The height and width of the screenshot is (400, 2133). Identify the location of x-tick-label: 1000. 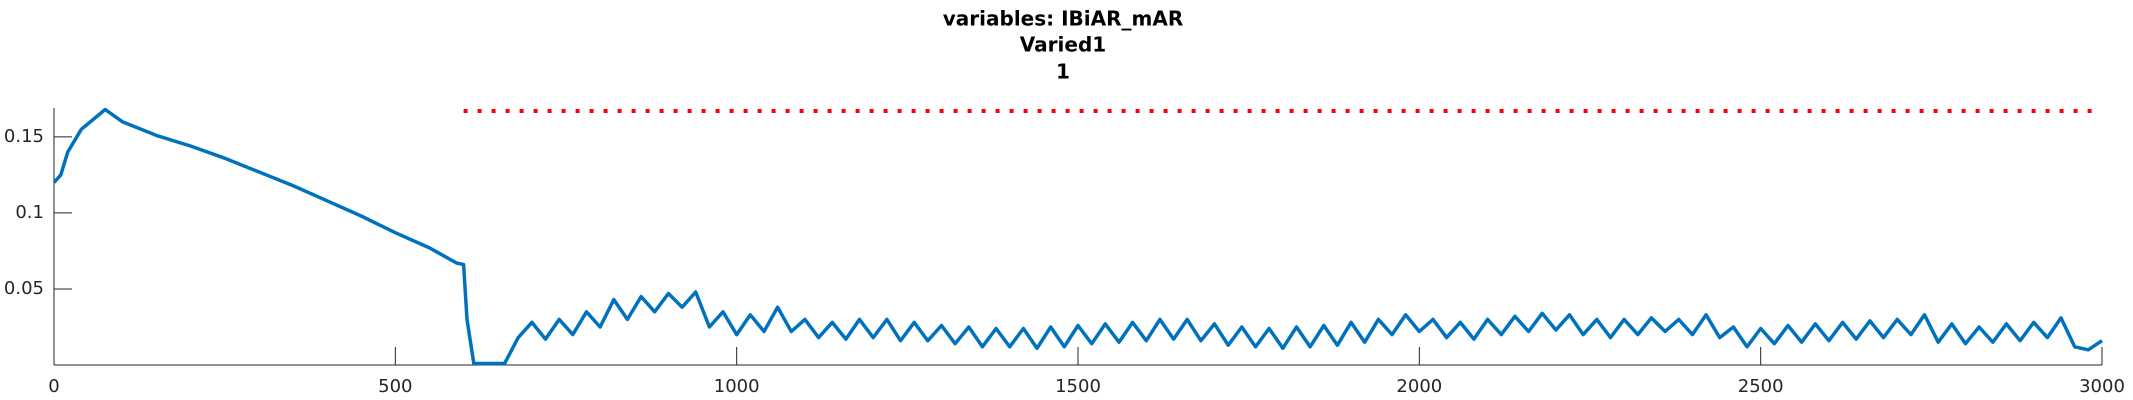
(737, 386).